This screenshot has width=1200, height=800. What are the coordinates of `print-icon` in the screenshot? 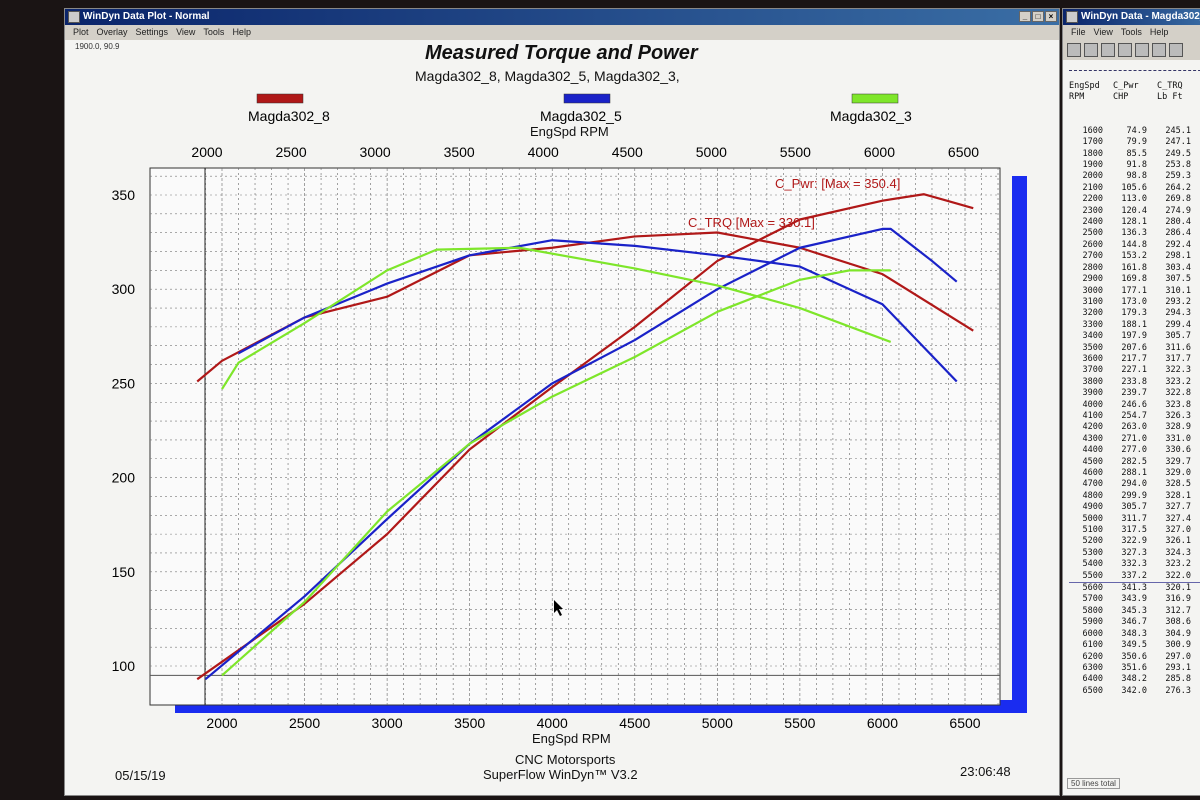 It's located at (1142, 50).